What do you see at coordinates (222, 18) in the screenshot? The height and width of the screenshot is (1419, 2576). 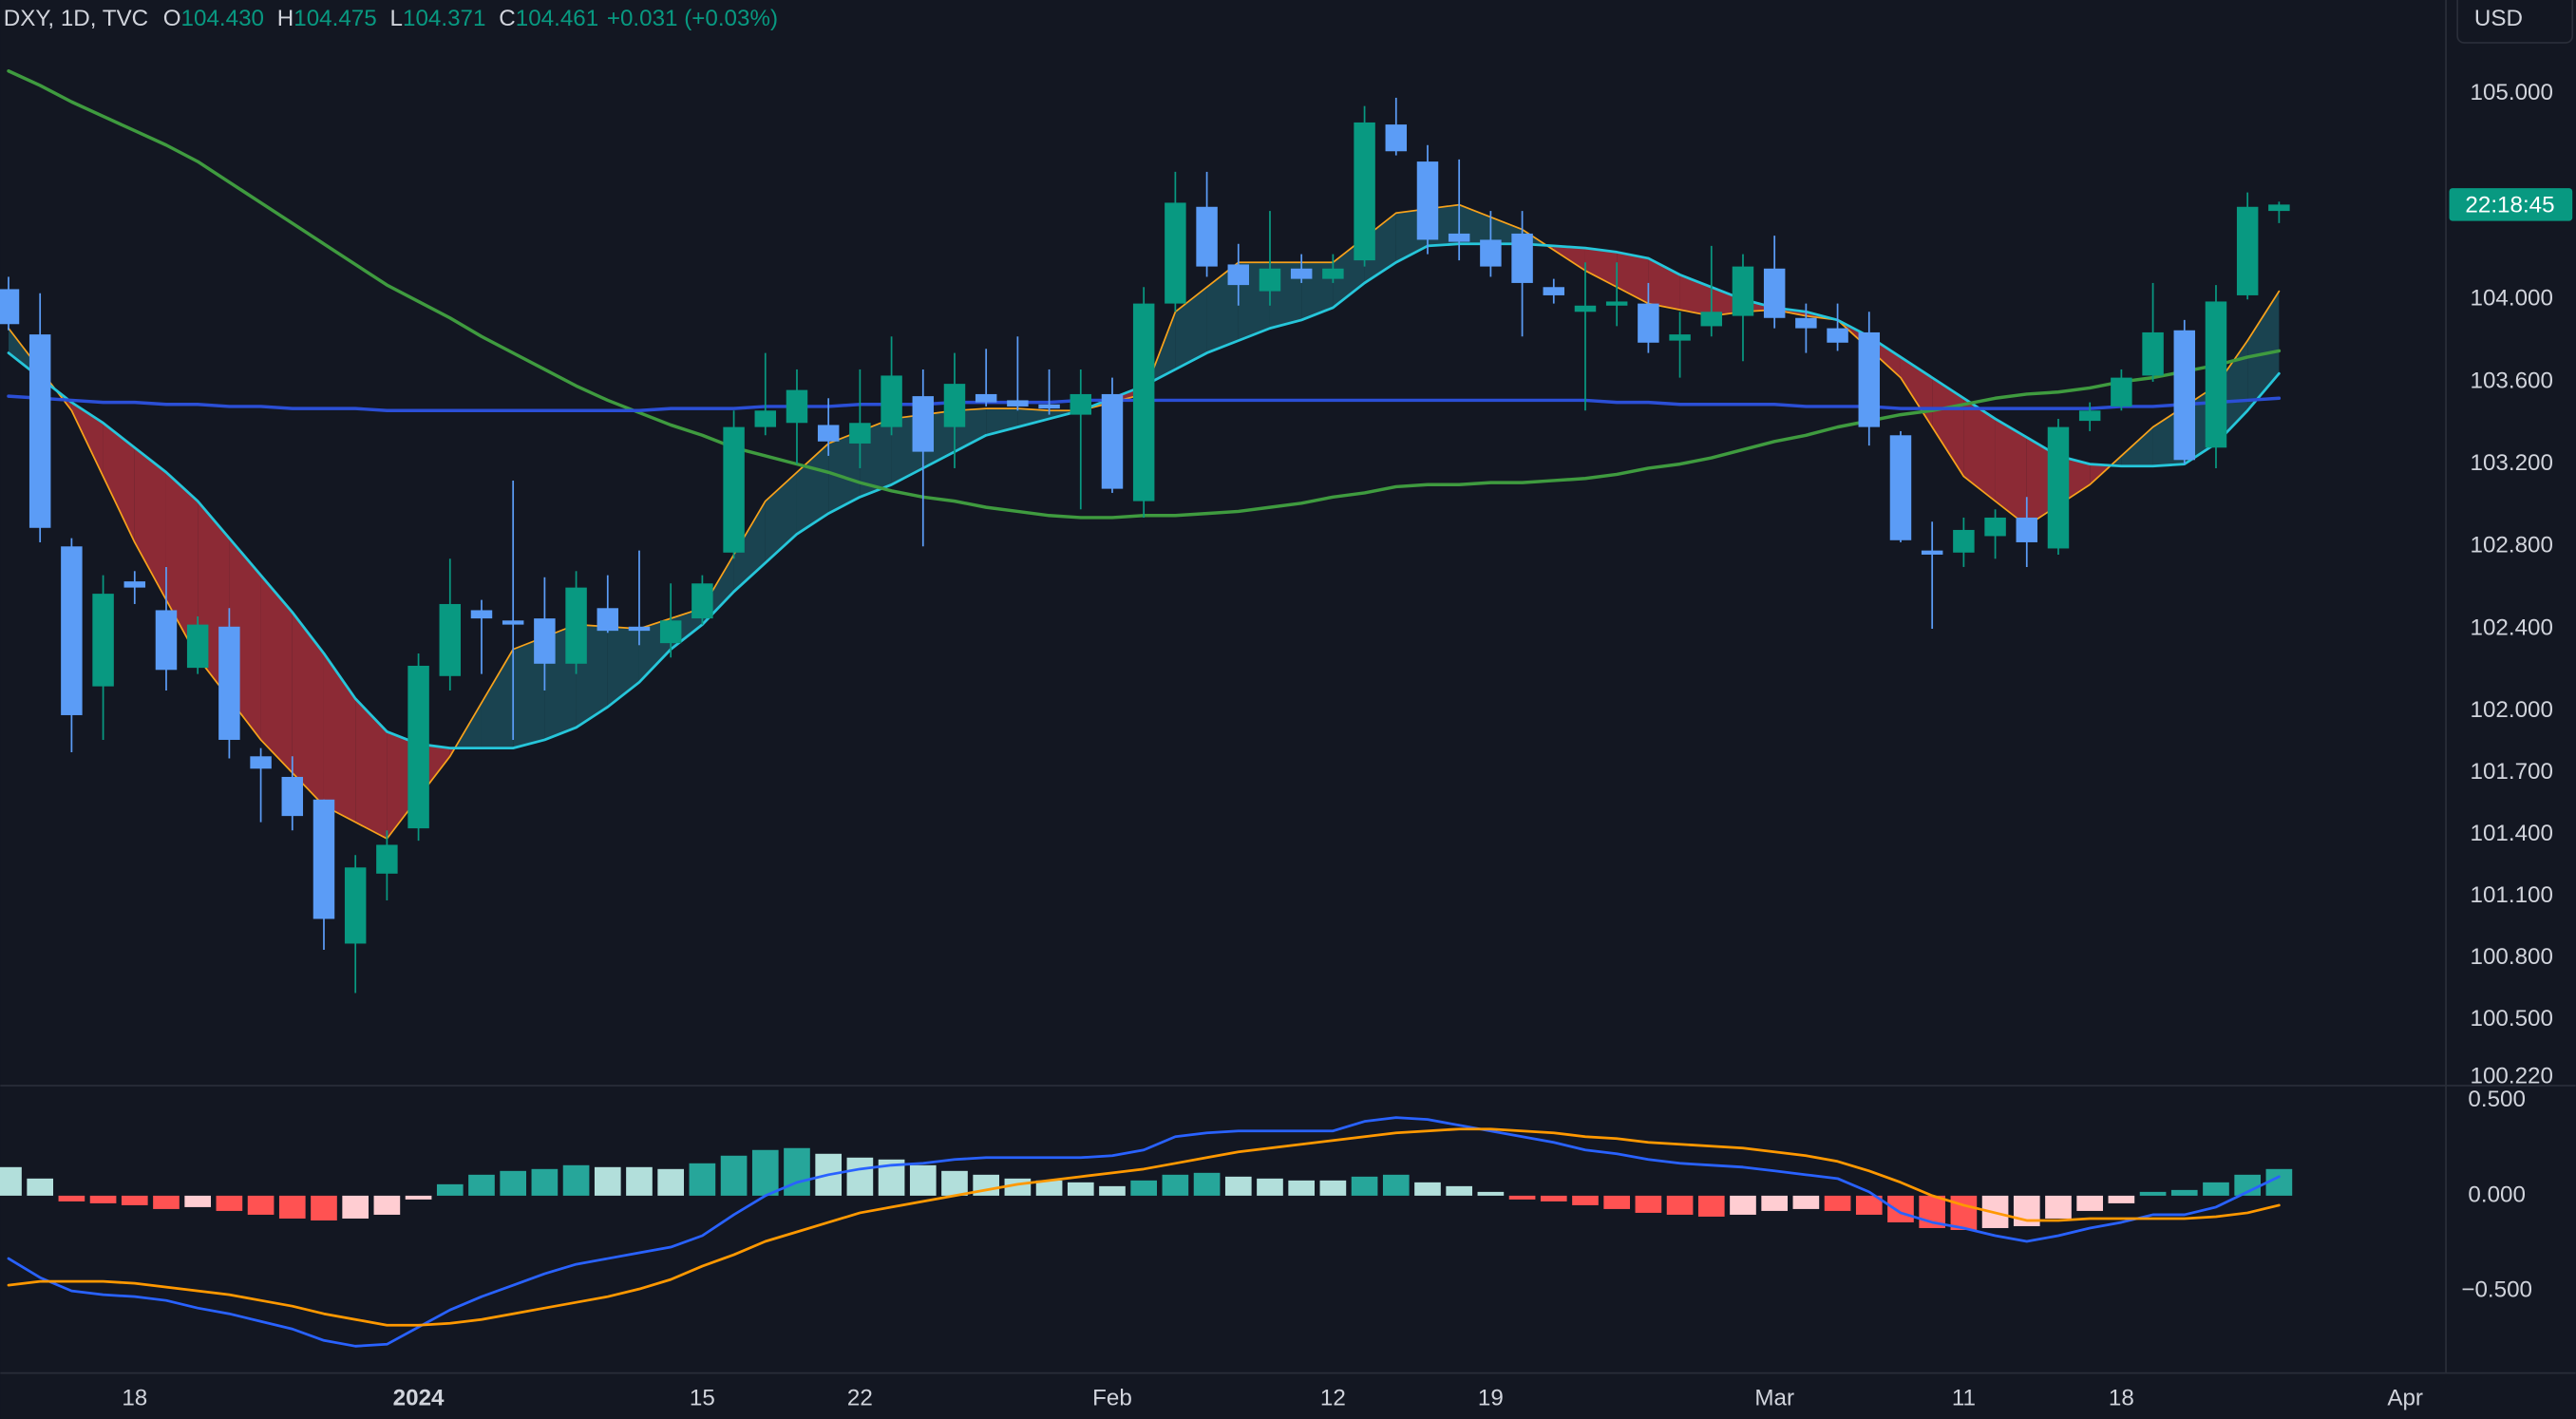 I see `ohlc-value: 104.430` at bounding box center [222, 18].